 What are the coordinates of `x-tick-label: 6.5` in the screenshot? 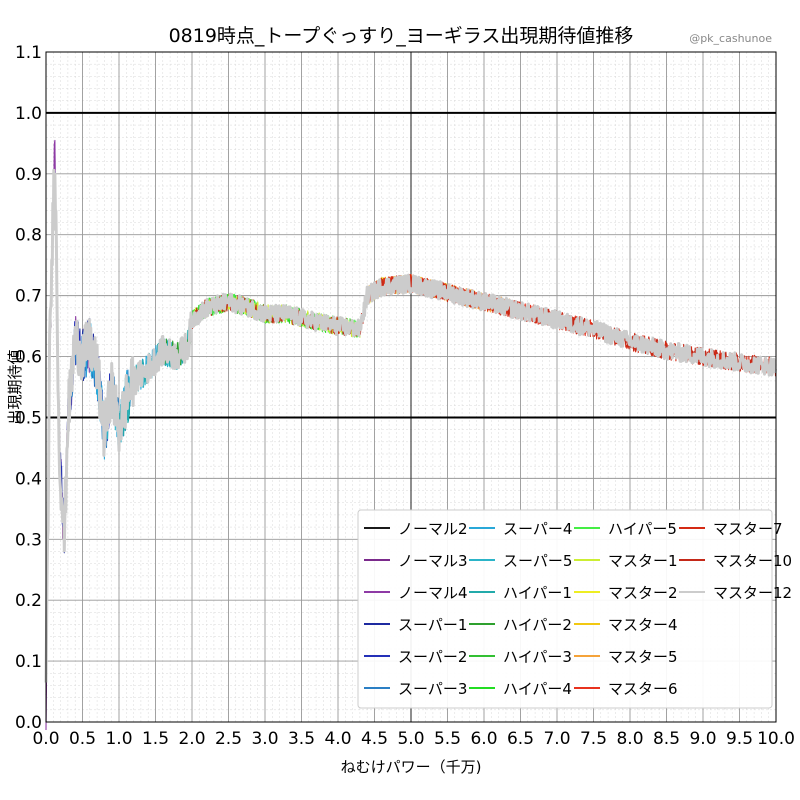 It's located at (520, 739).